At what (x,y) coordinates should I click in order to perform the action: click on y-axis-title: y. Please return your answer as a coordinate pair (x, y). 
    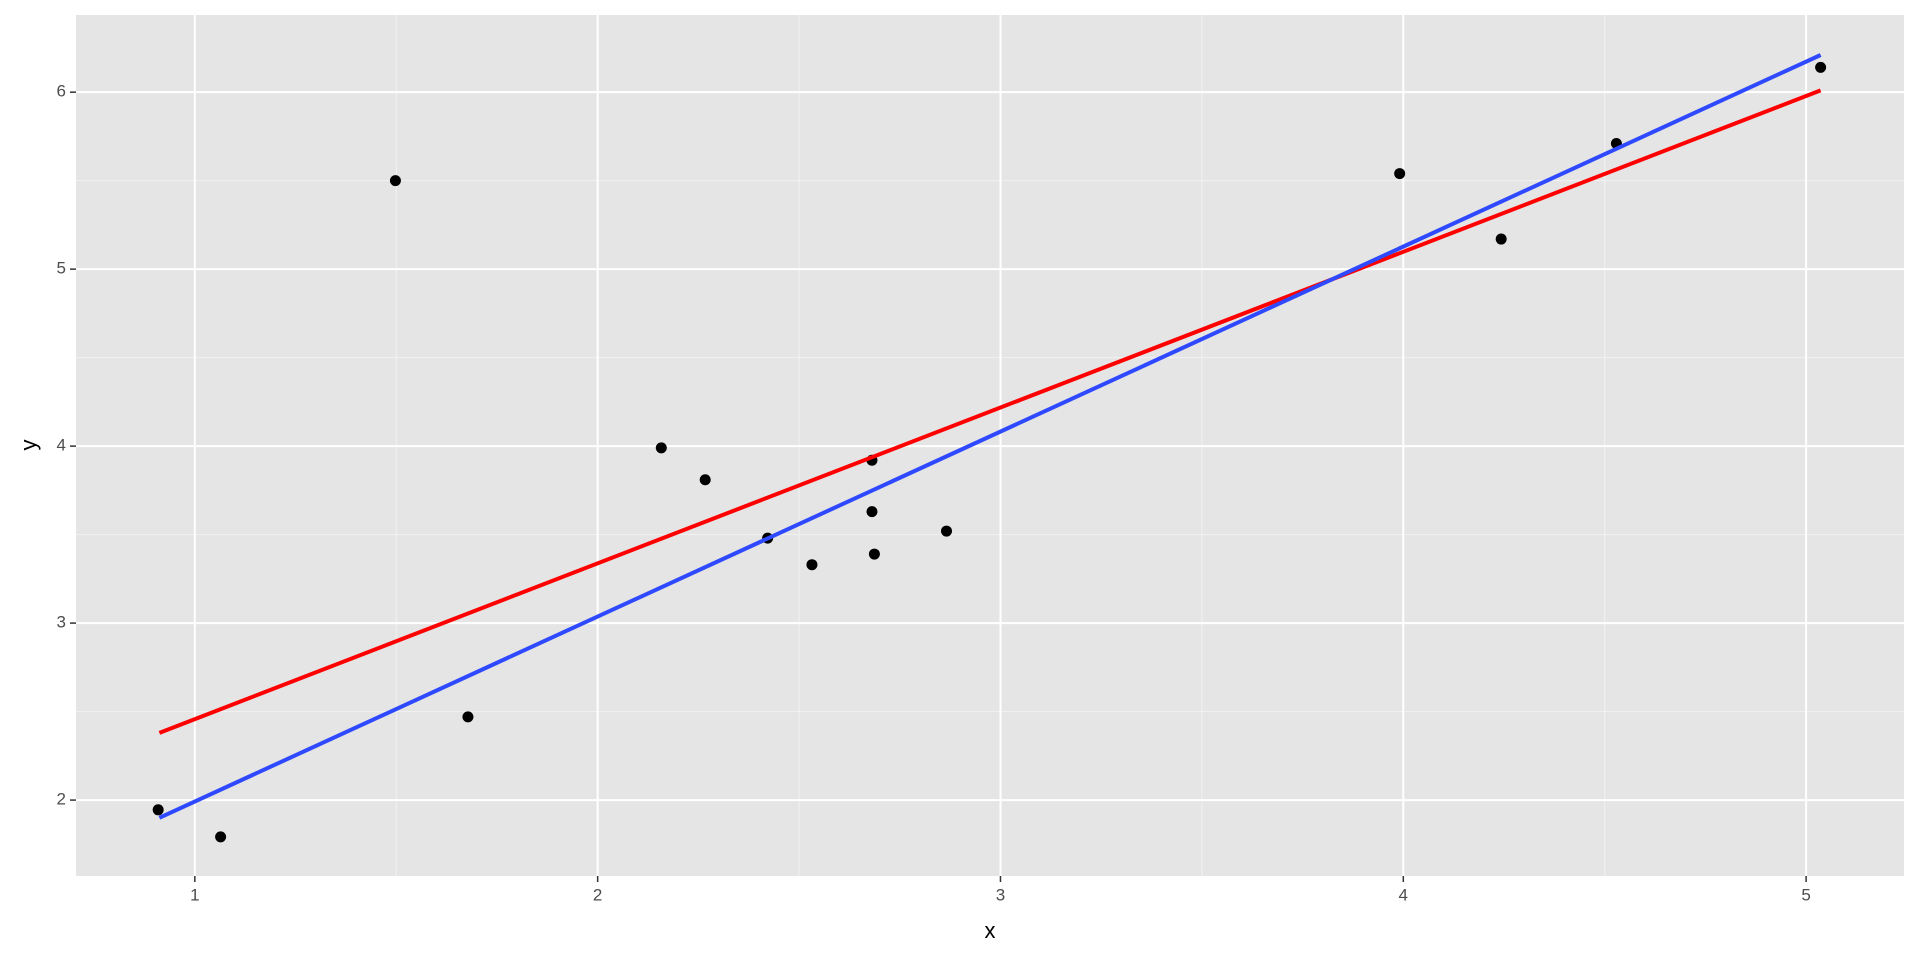
    Looking at the image, I should click on (28, 445).